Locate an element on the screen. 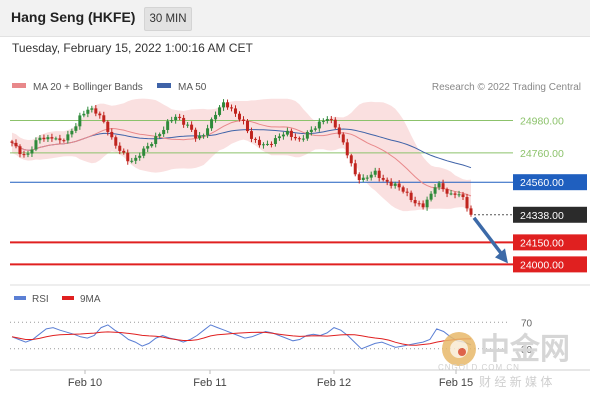 The height and width of the screenshot is (400, 590). level-tag: 24150.00 is located at coordinates (550, 242).